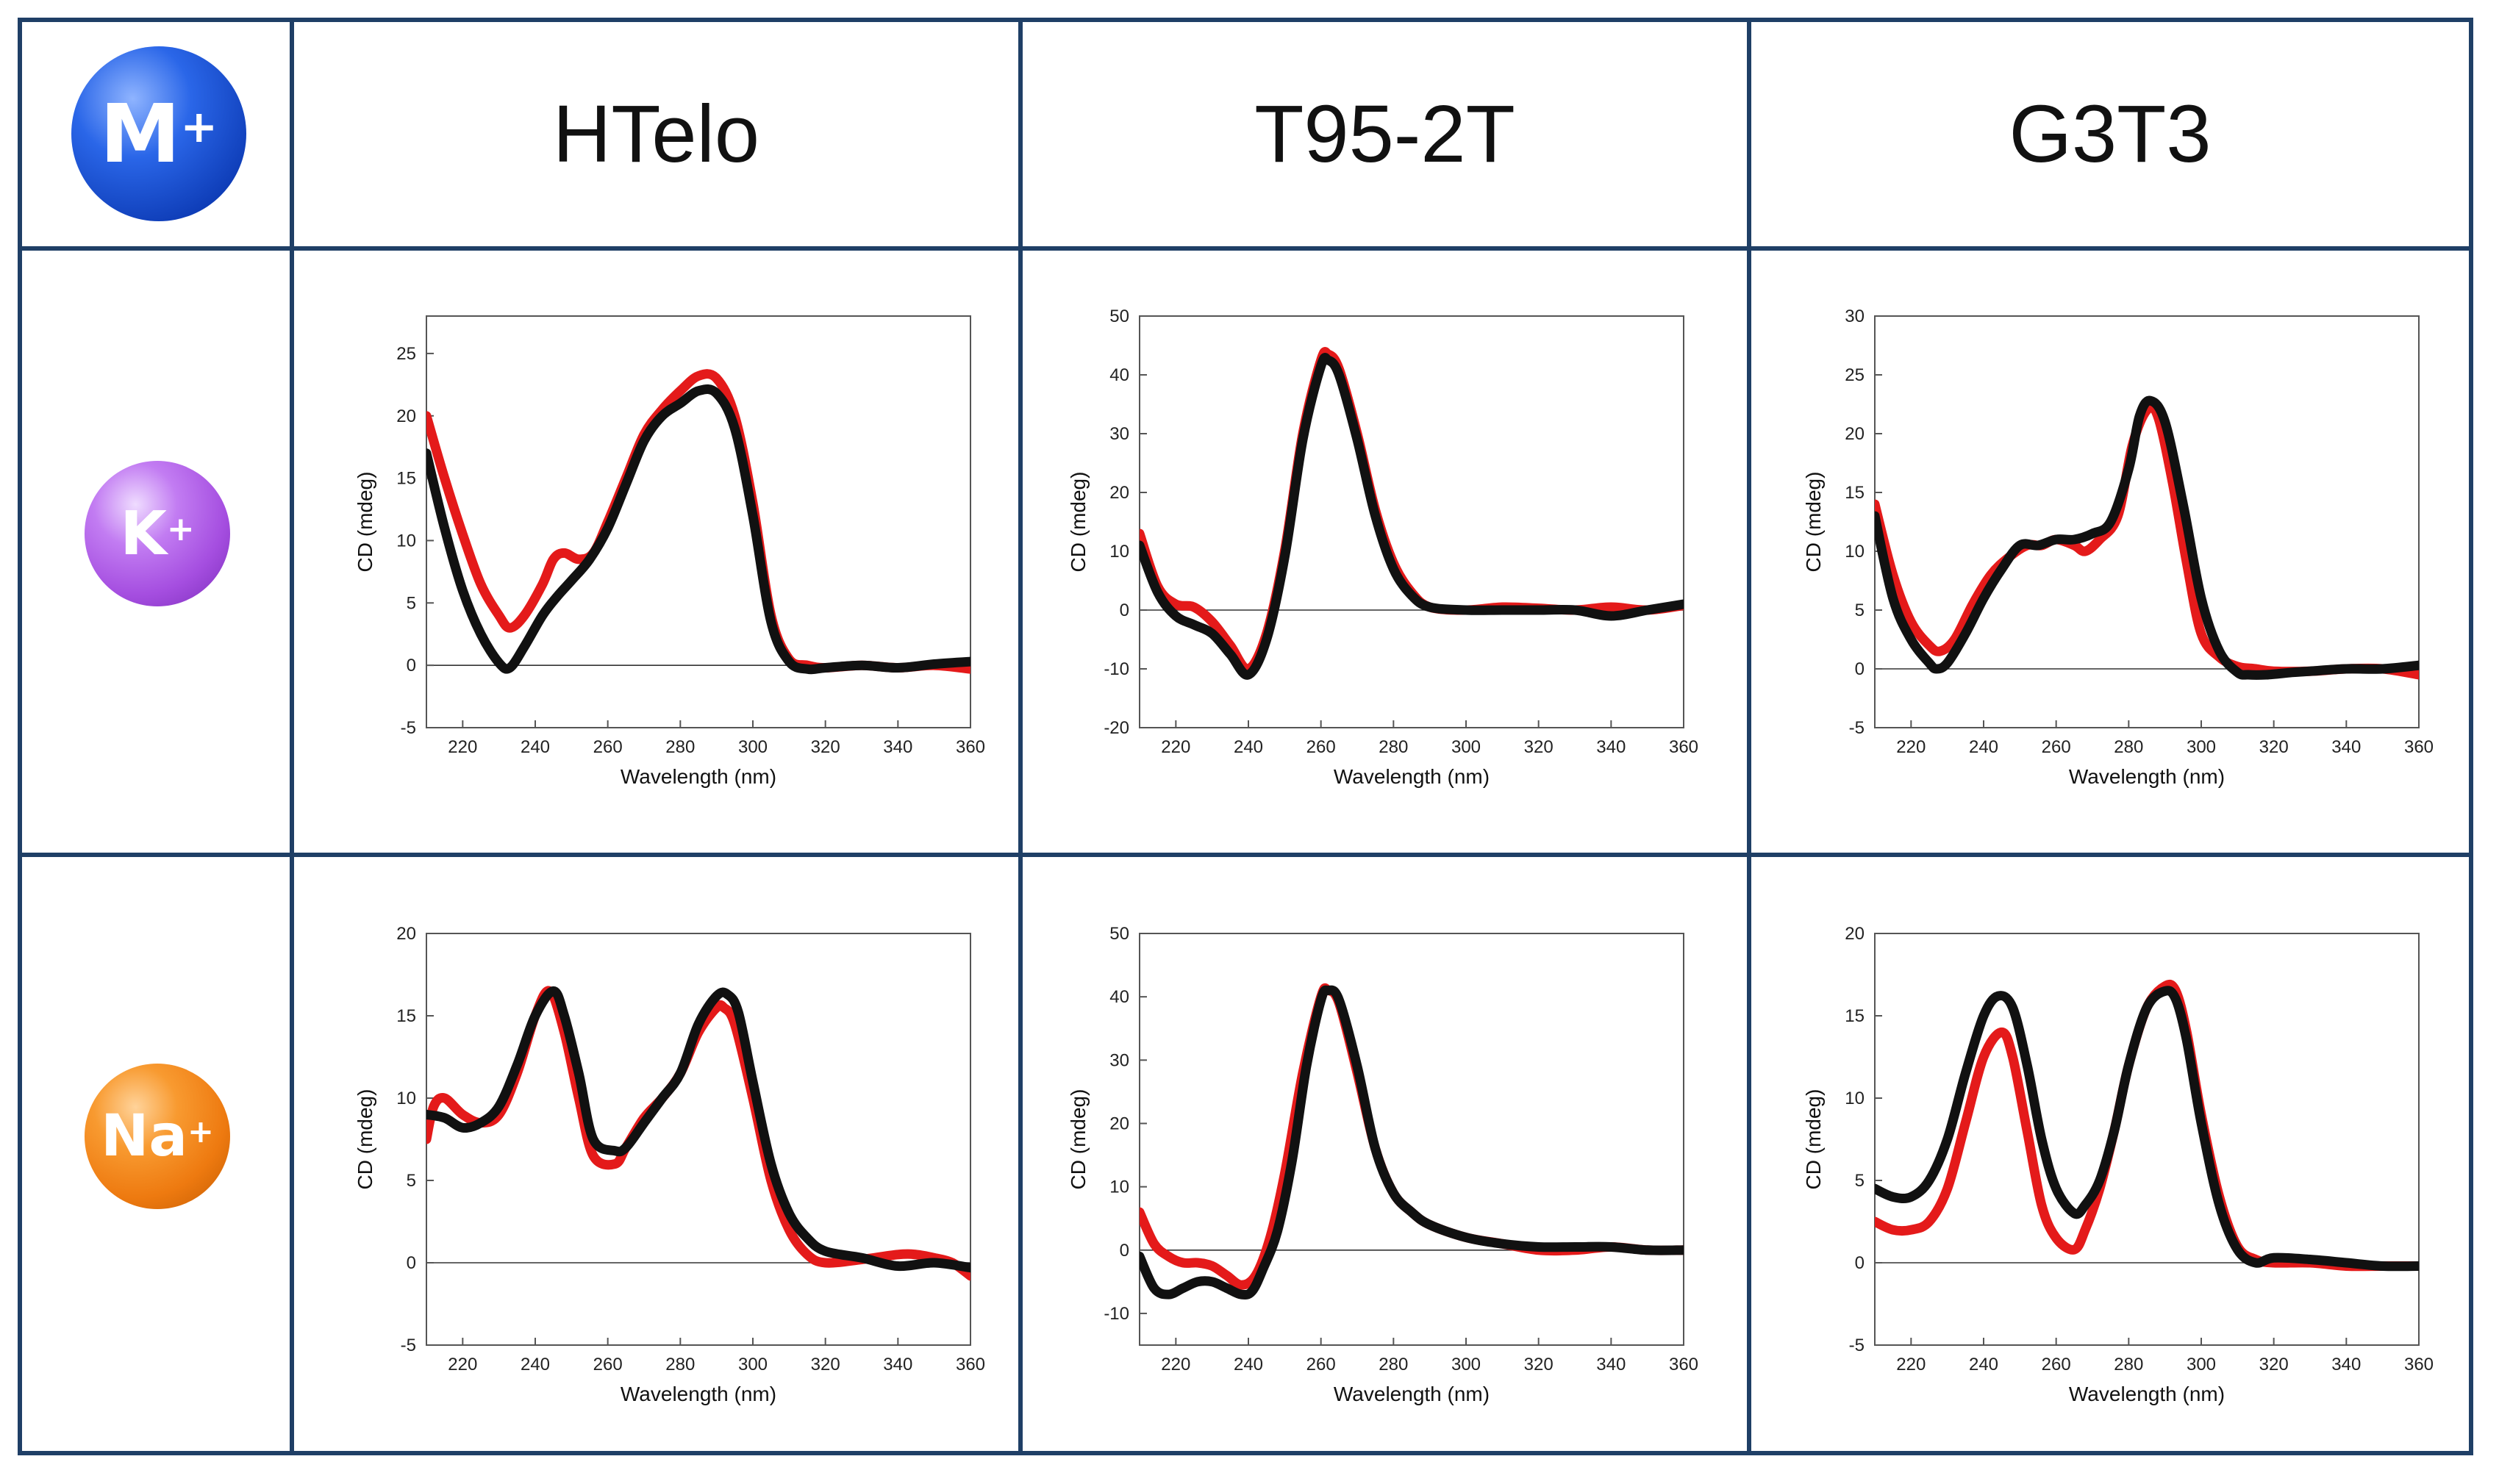  I want to click on m-ion-ball: M +, so click(158, 133).